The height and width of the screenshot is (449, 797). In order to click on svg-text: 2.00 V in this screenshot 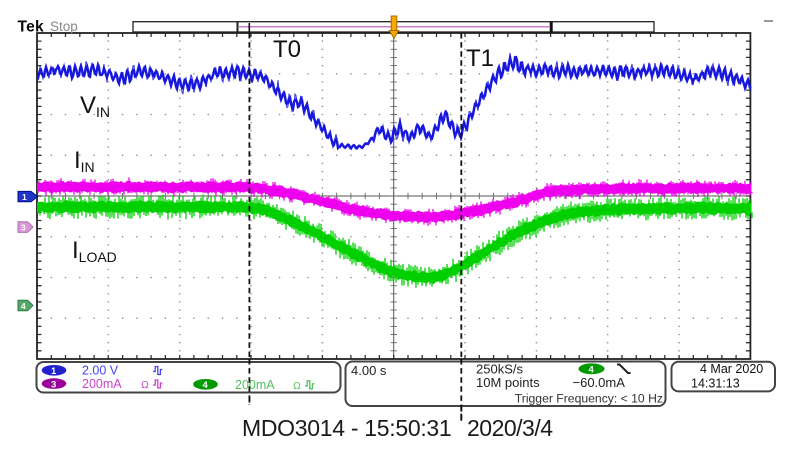, I will do `click(100, 371)`.